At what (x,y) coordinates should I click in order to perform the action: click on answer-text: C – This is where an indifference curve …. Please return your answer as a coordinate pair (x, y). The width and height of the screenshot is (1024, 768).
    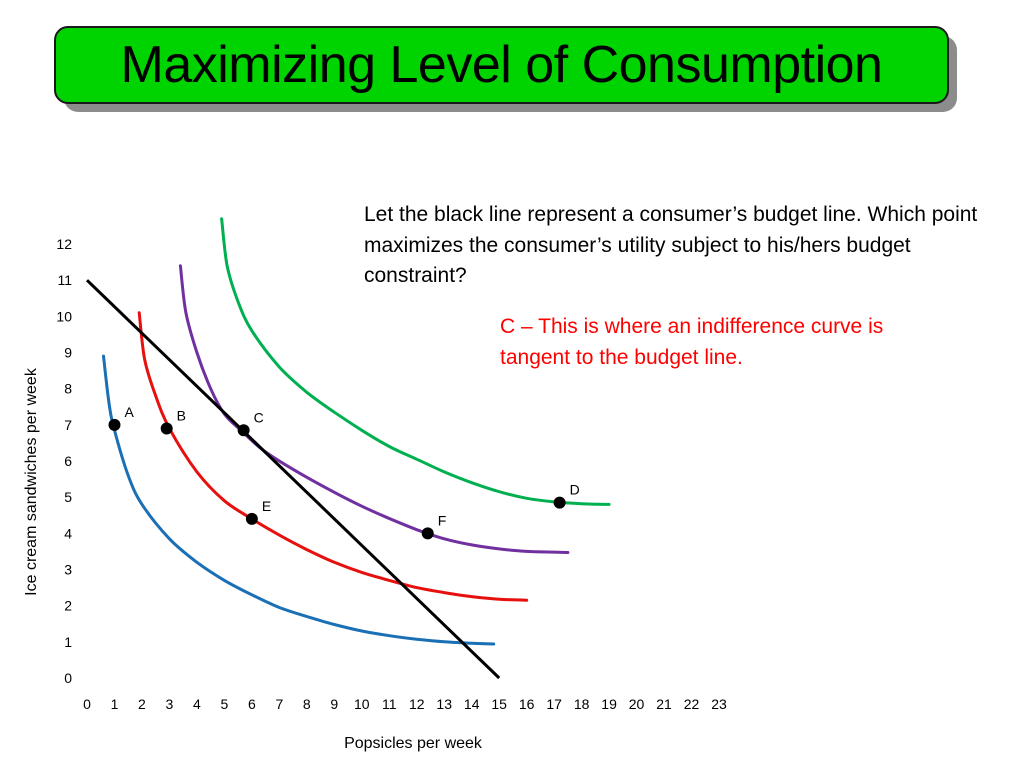
    Looking at the image, I should click on (692, 342).